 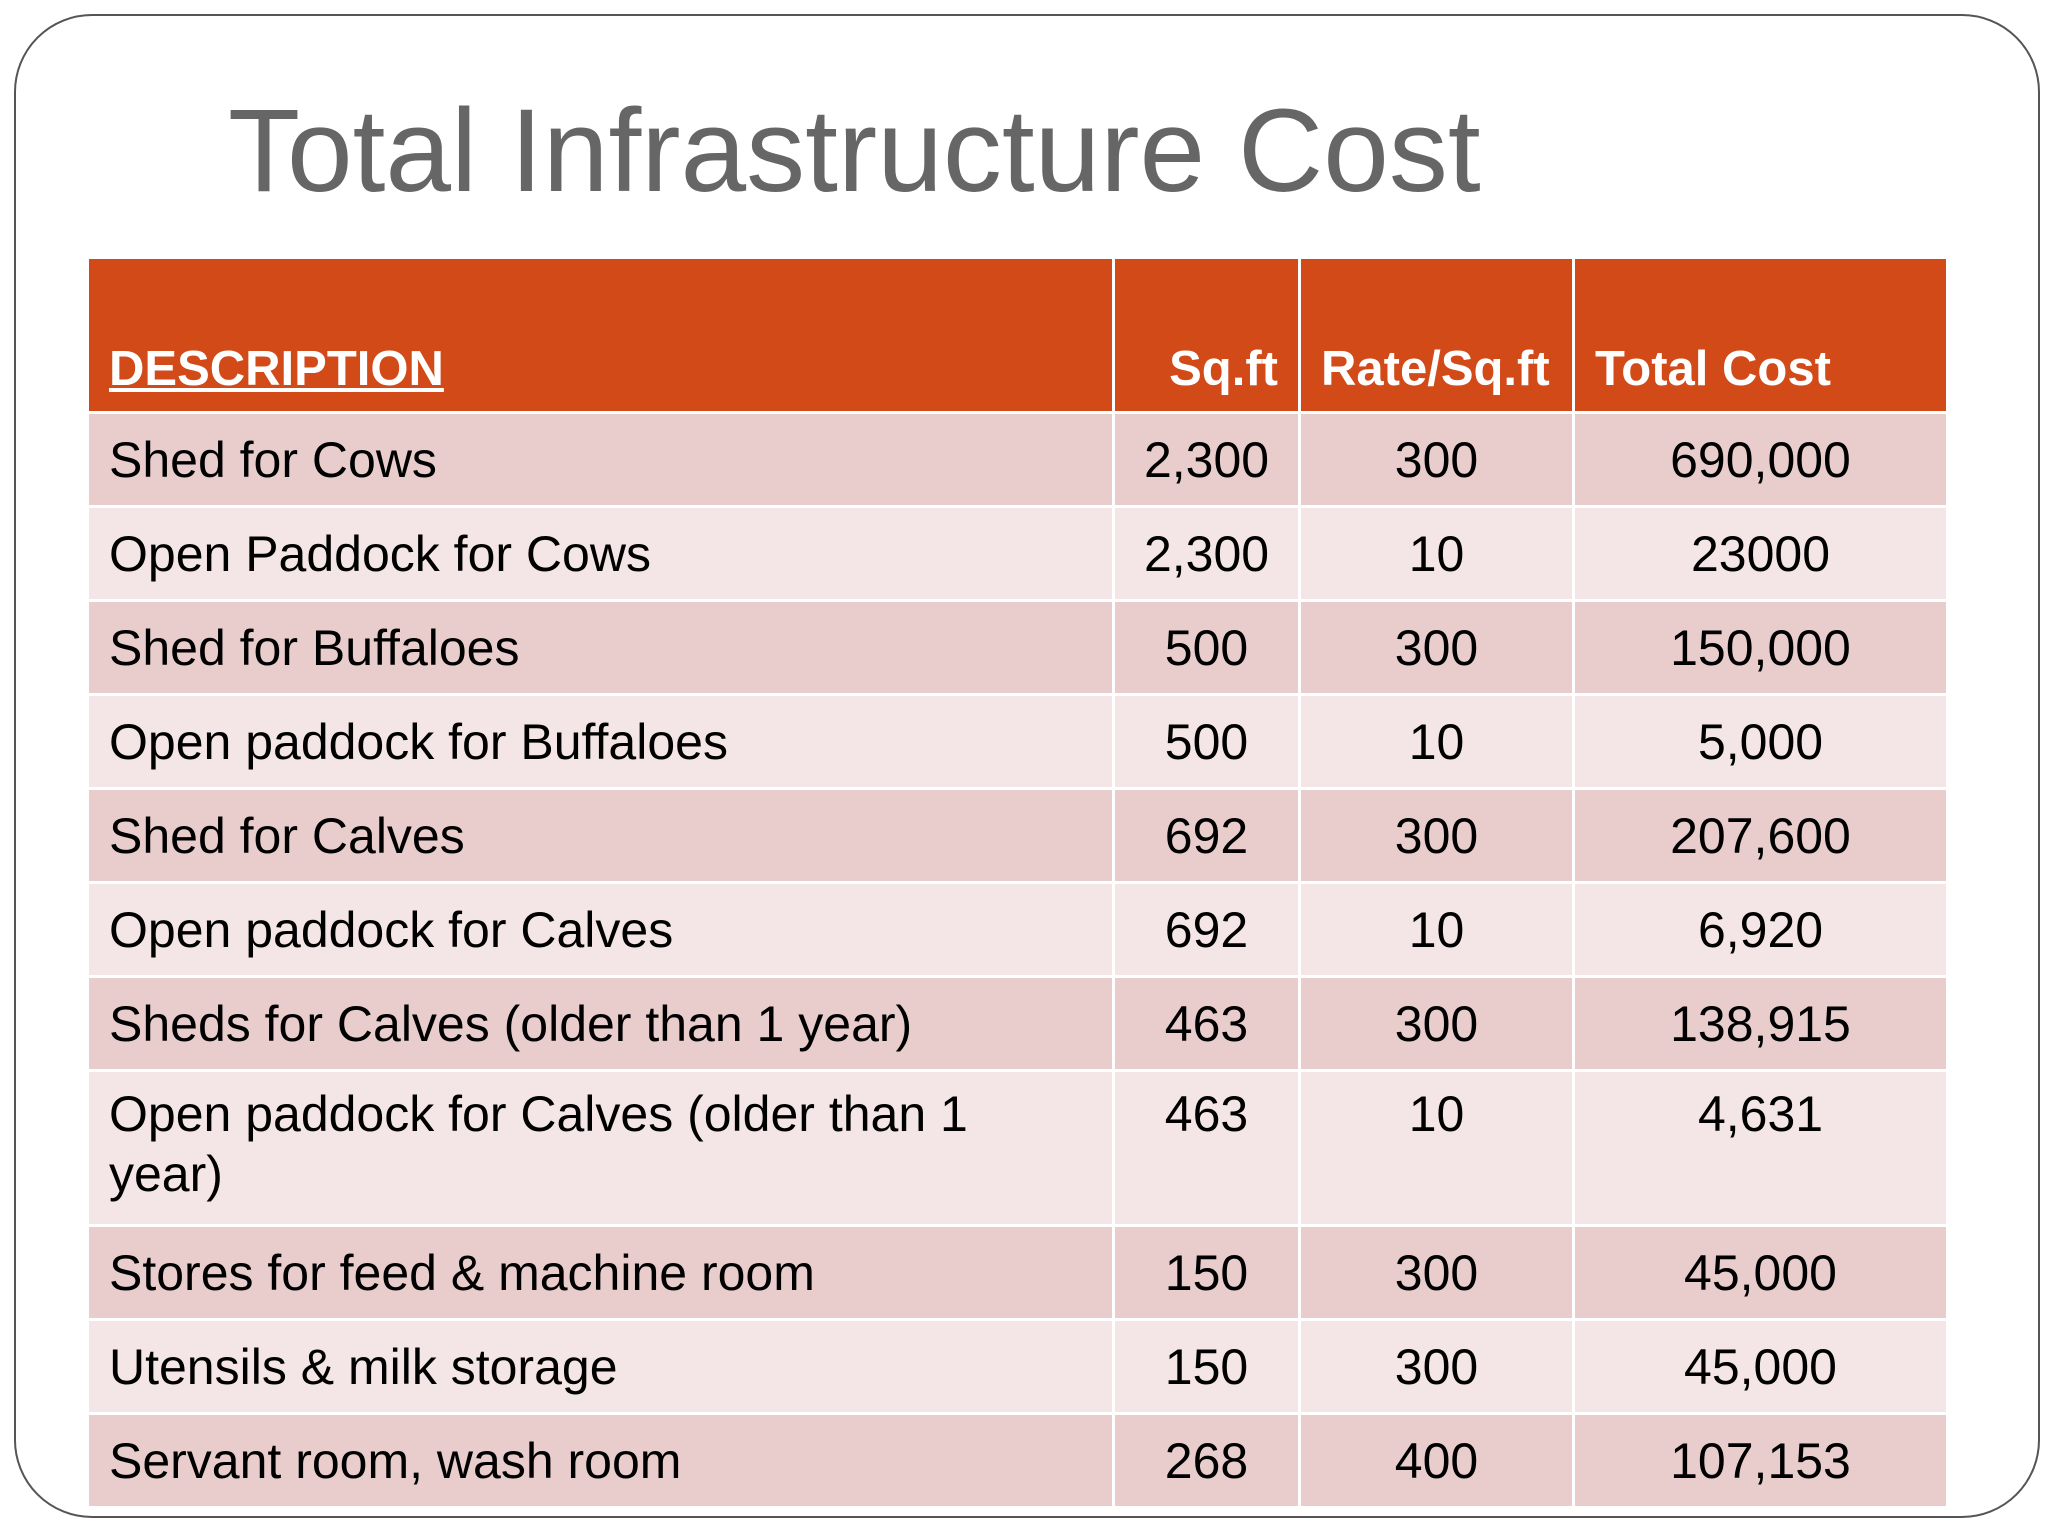 I want to click on cell-description: Open Paddock for Cows, so click(x=600, y=553).